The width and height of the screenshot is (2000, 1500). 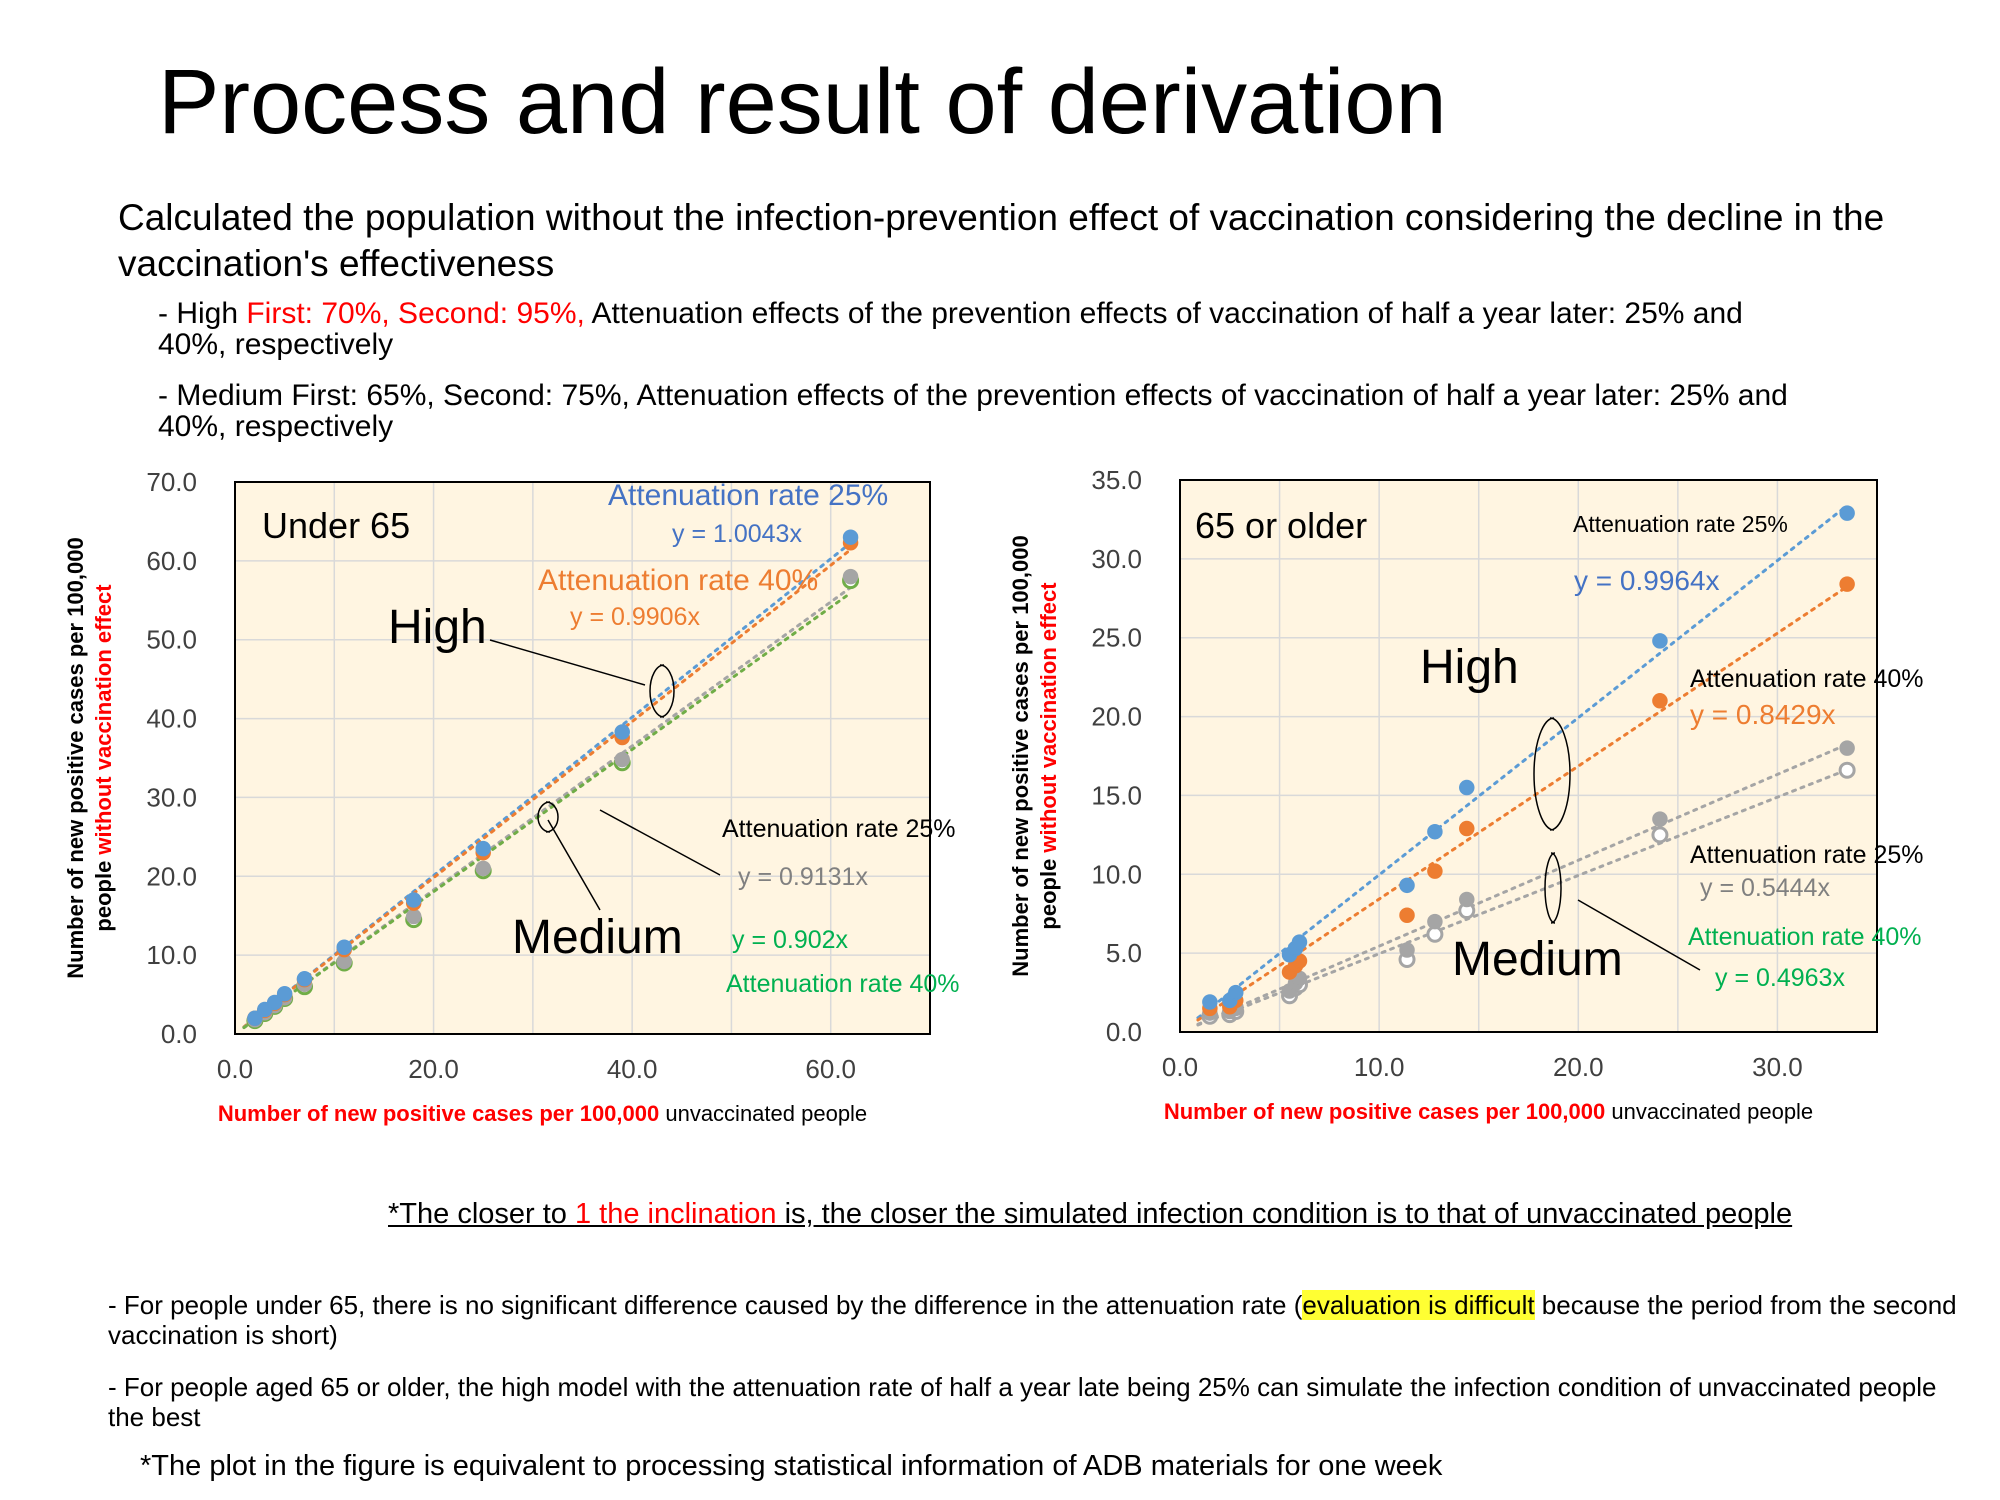 What do you see at coordinates (1522, 762) in the screenshot?
I see `trendline-high25` at bounding box center [1522, 762].